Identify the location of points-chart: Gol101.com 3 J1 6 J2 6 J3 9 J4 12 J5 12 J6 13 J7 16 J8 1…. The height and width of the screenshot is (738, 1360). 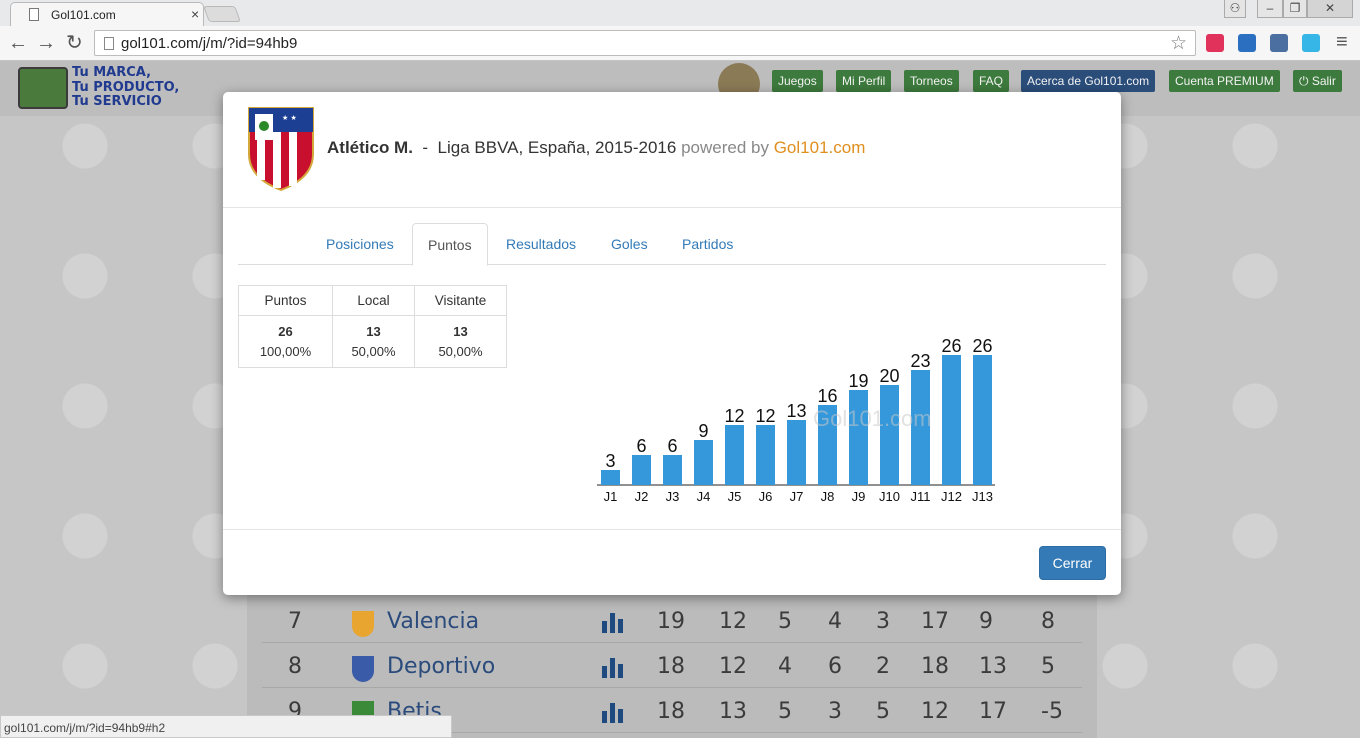
(795, 420).